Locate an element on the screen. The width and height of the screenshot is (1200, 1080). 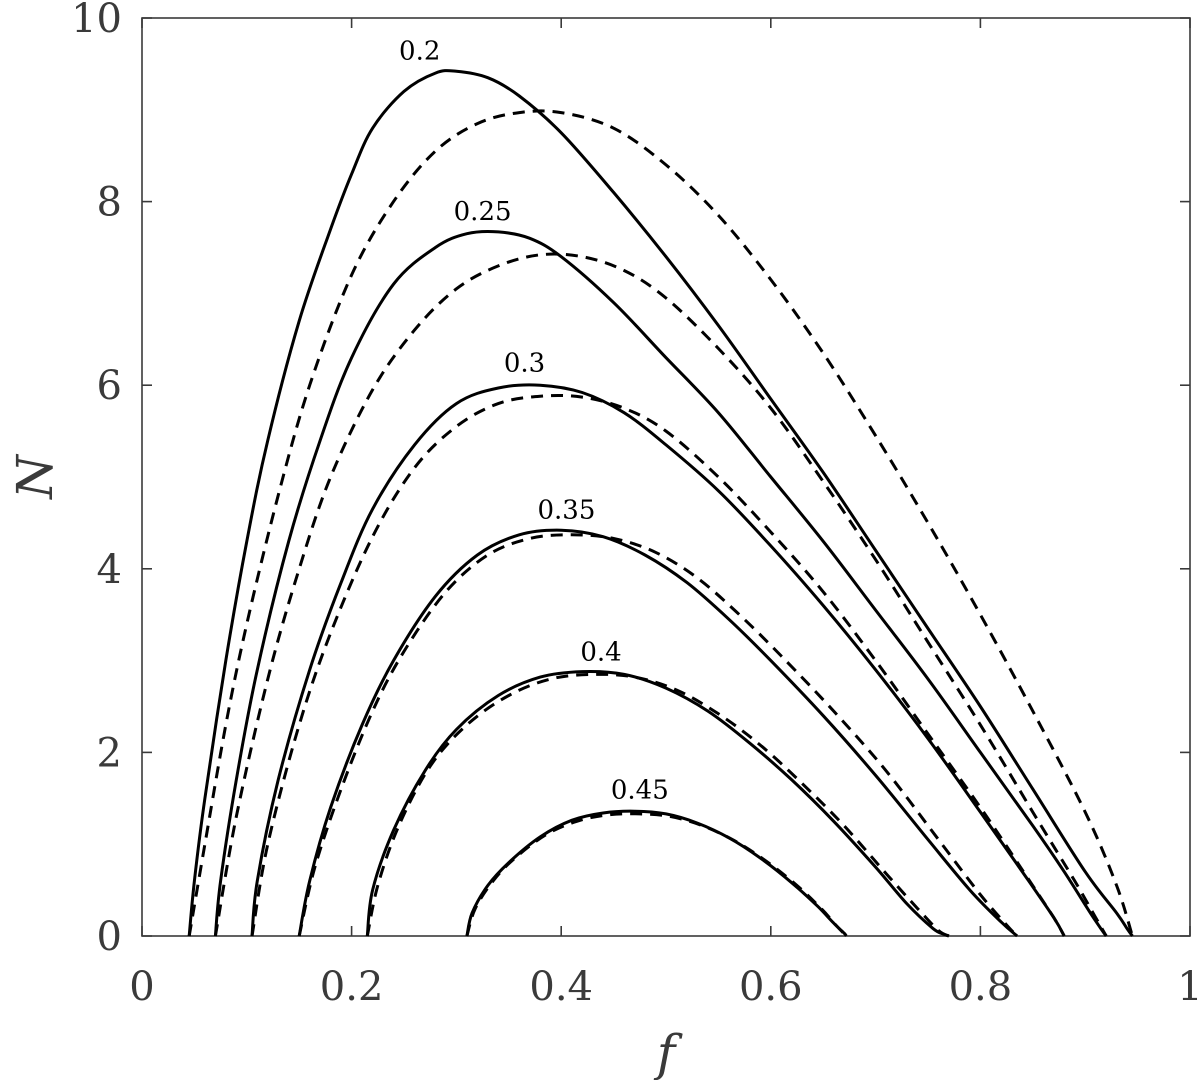
x-tick-label: 0.6 is located at coordinates (771, 987).